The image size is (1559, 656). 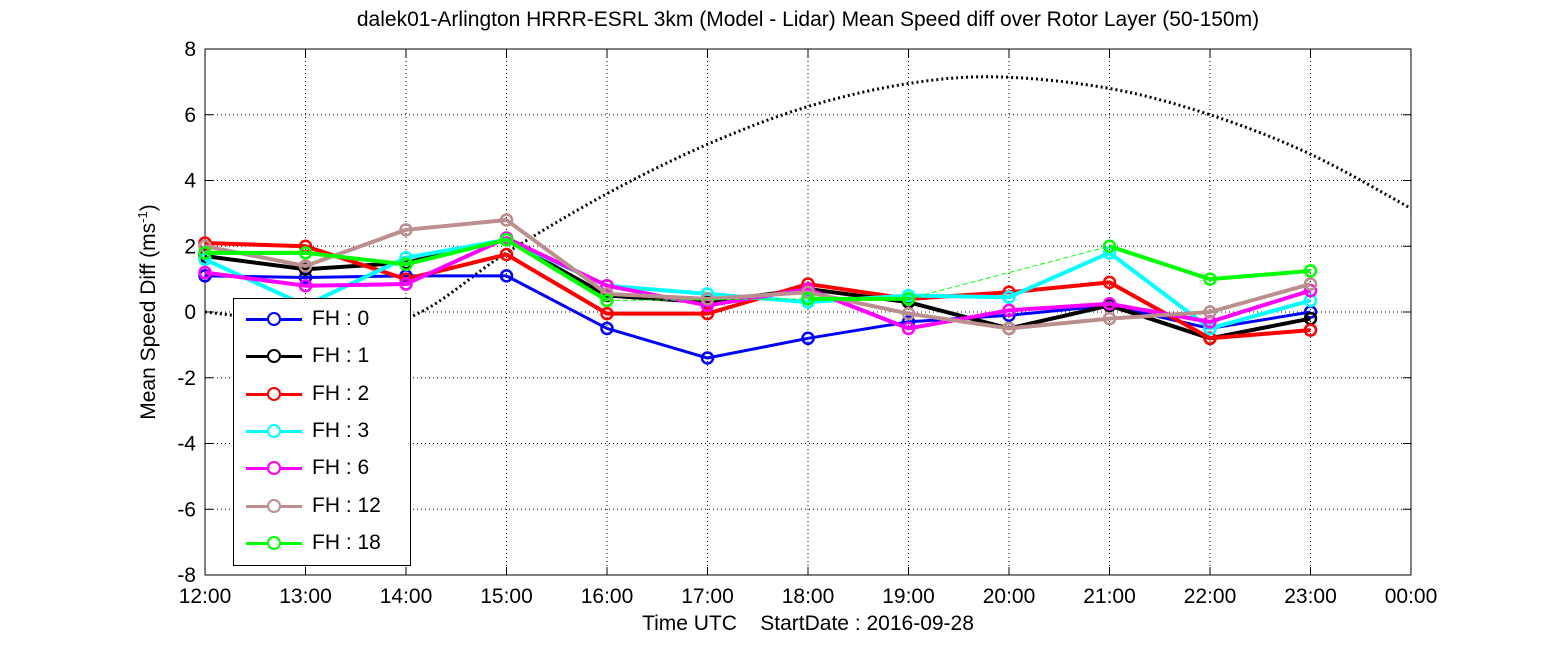 I want to click on y-tick-labels: 8 6 4 2 0 -2 -4 -6 -8, so click(x=186, y=312).